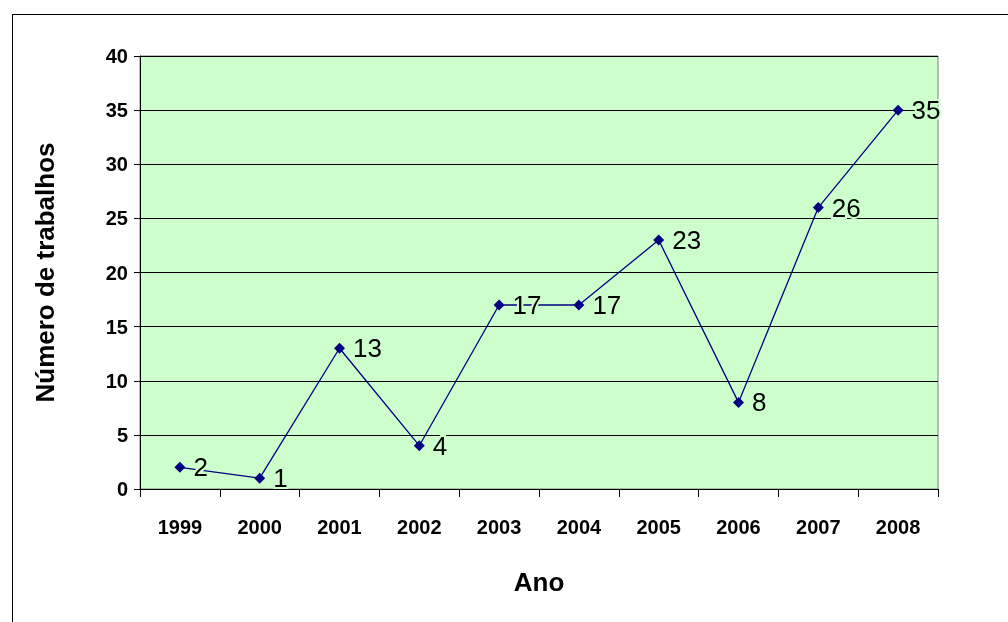  I want to click on data-label: 1, so click(280, 478).